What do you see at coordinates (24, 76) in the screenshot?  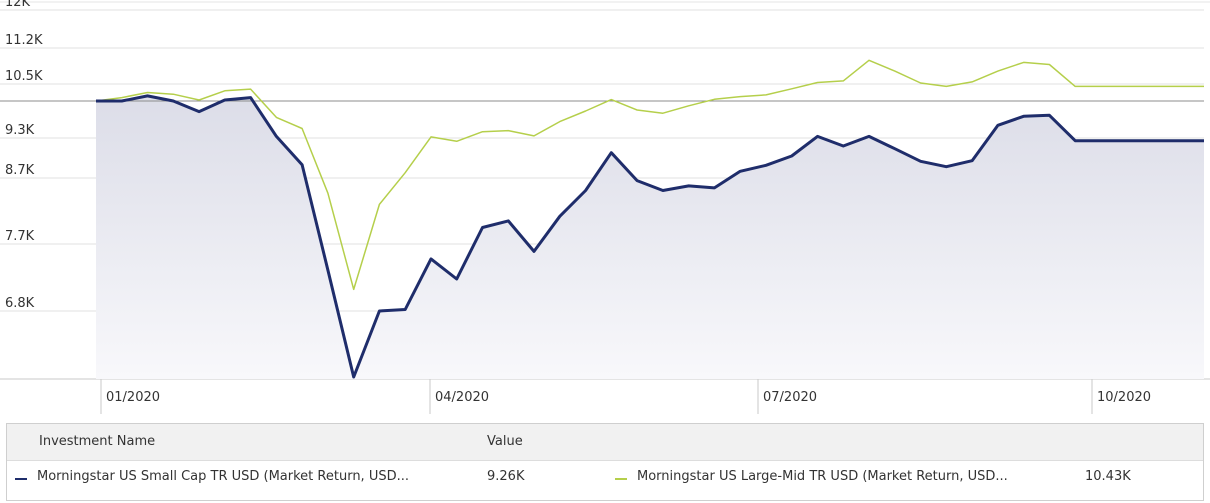 I see `y-tick-label: 10.5K` at bounding box center [24, 76].